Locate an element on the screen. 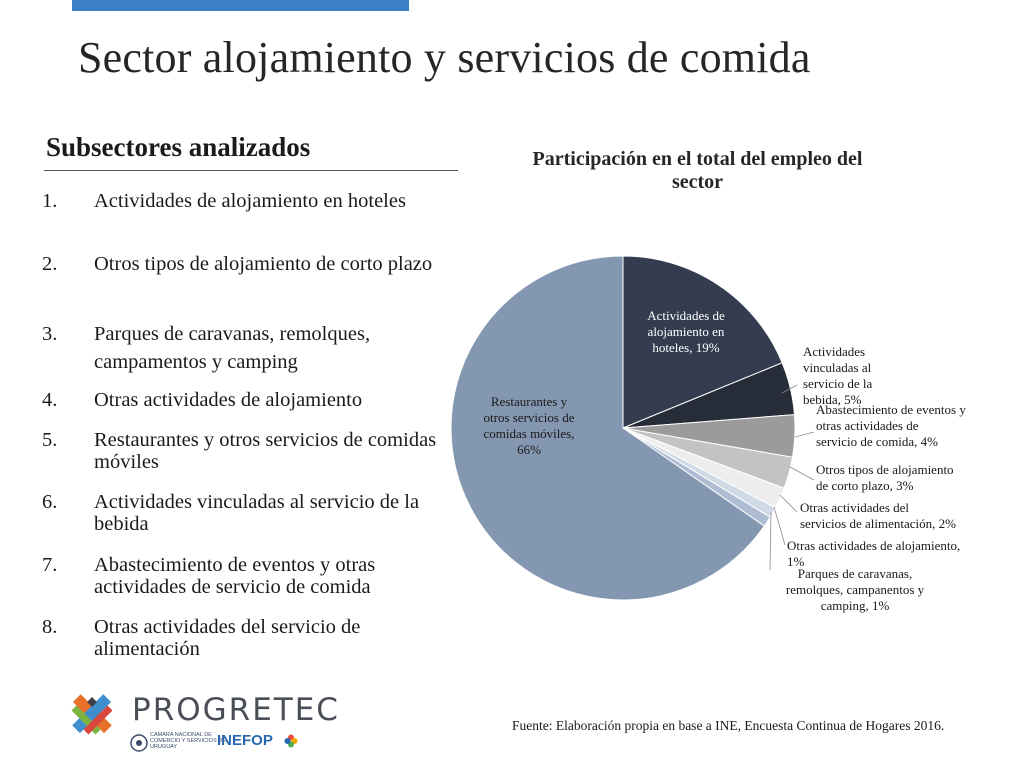  heading-underline is located at coordinates (251, 170).